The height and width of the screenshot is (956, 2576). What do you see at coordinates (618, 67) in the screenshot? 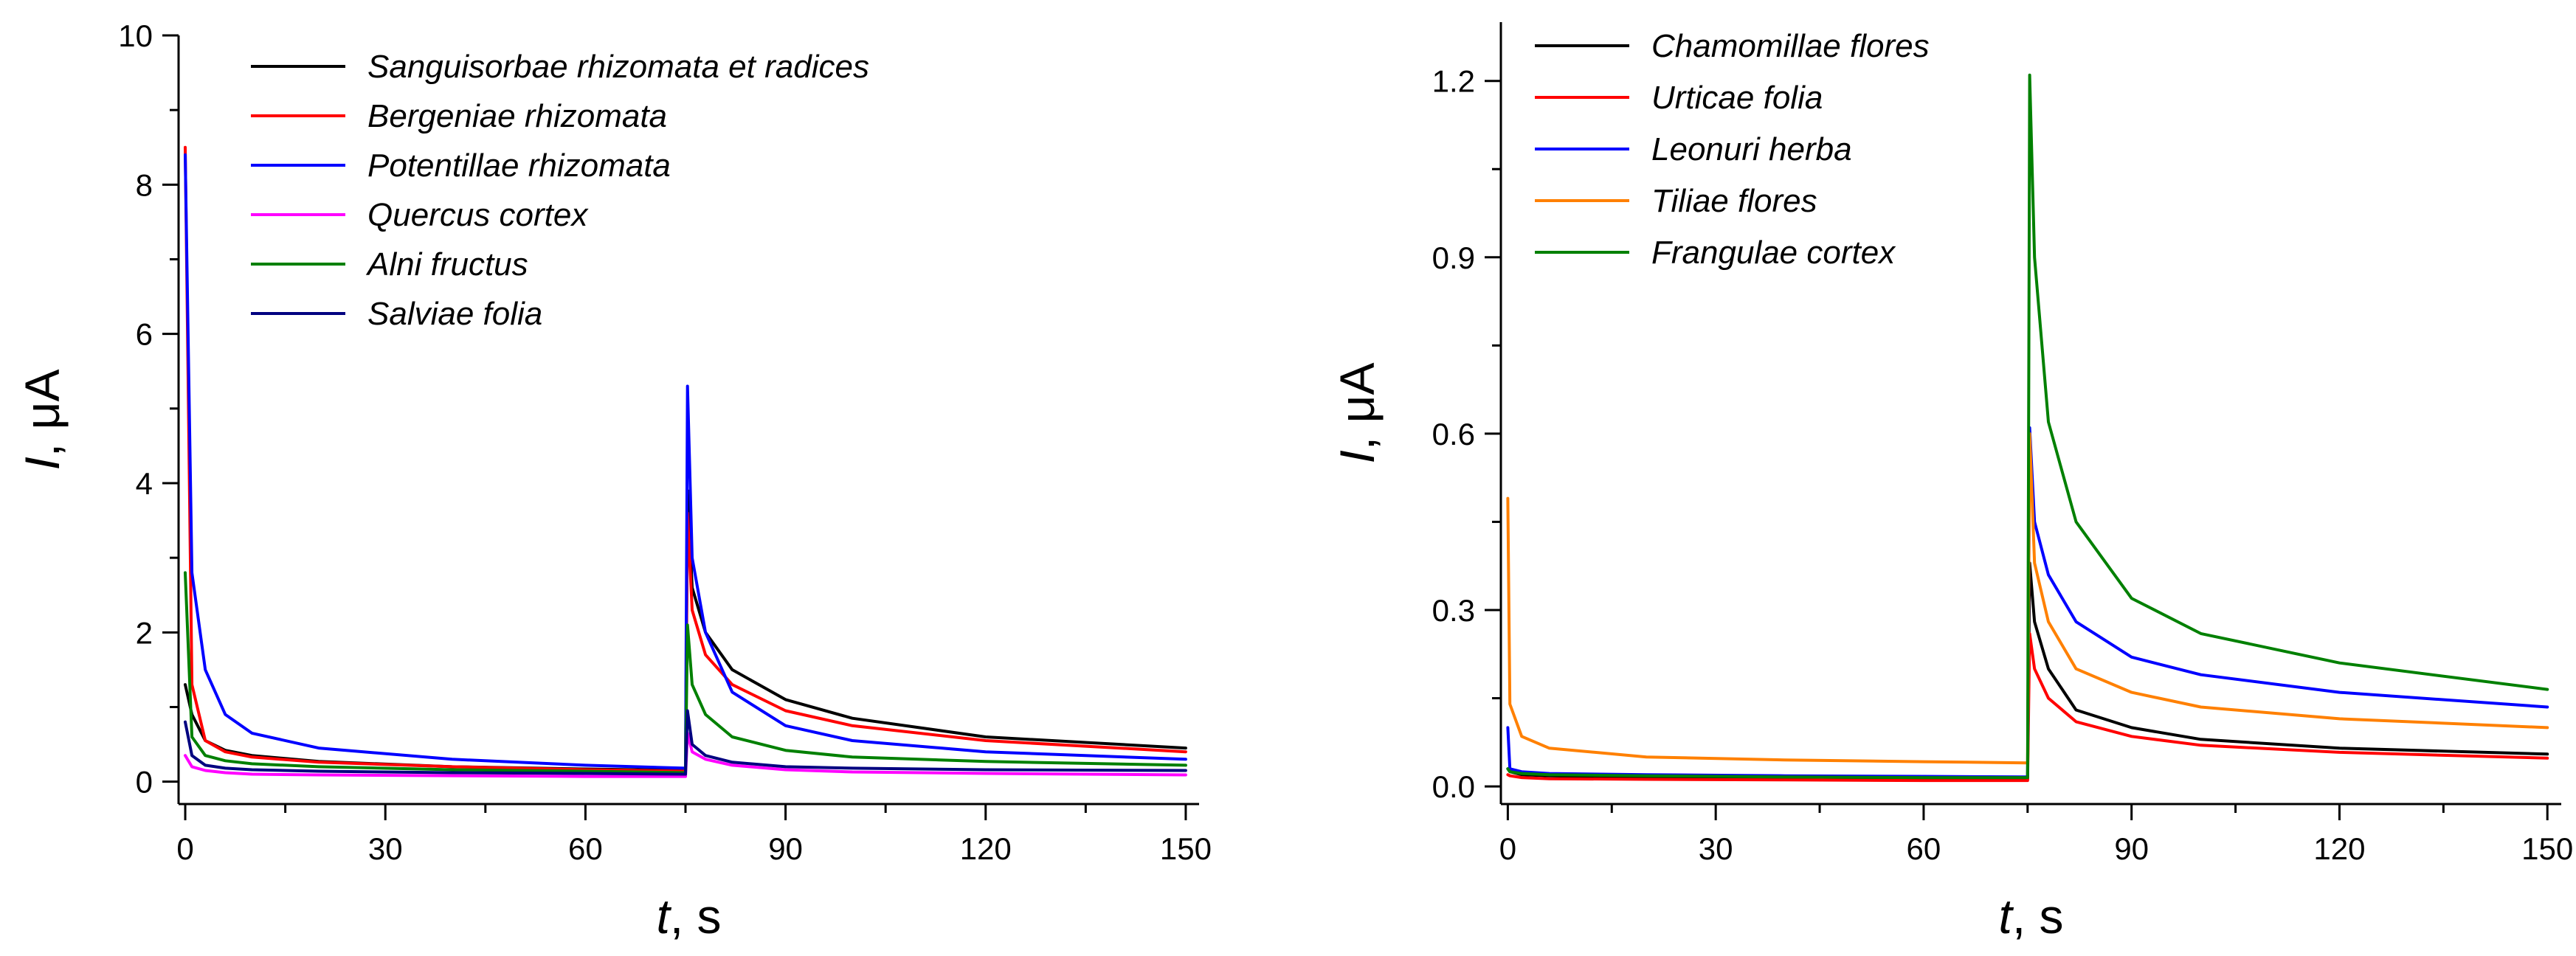
I see `legend-label-0: Sanguisorbae rhizomata et radices` at bounding box center [618, 67].